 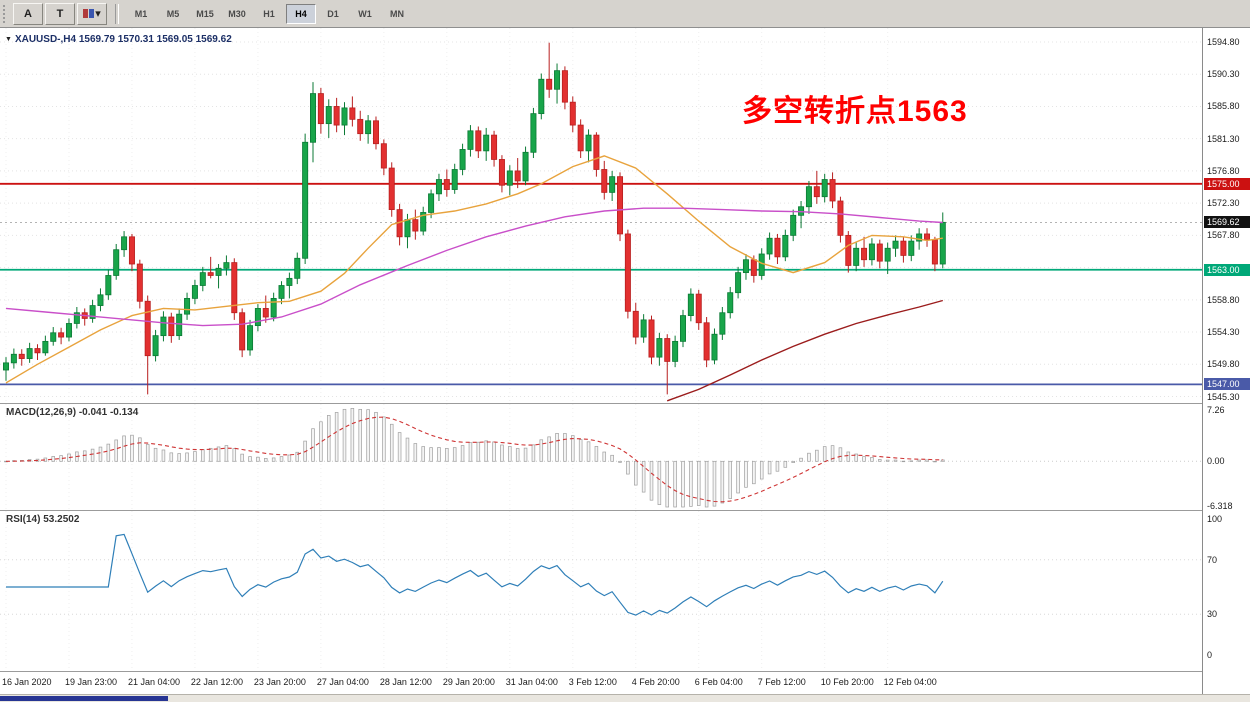 What do you see at coordinates (1223, 332) in the screenshot?
I see `price-tick-label: 1554.30` at bounding box center [1223, 332].